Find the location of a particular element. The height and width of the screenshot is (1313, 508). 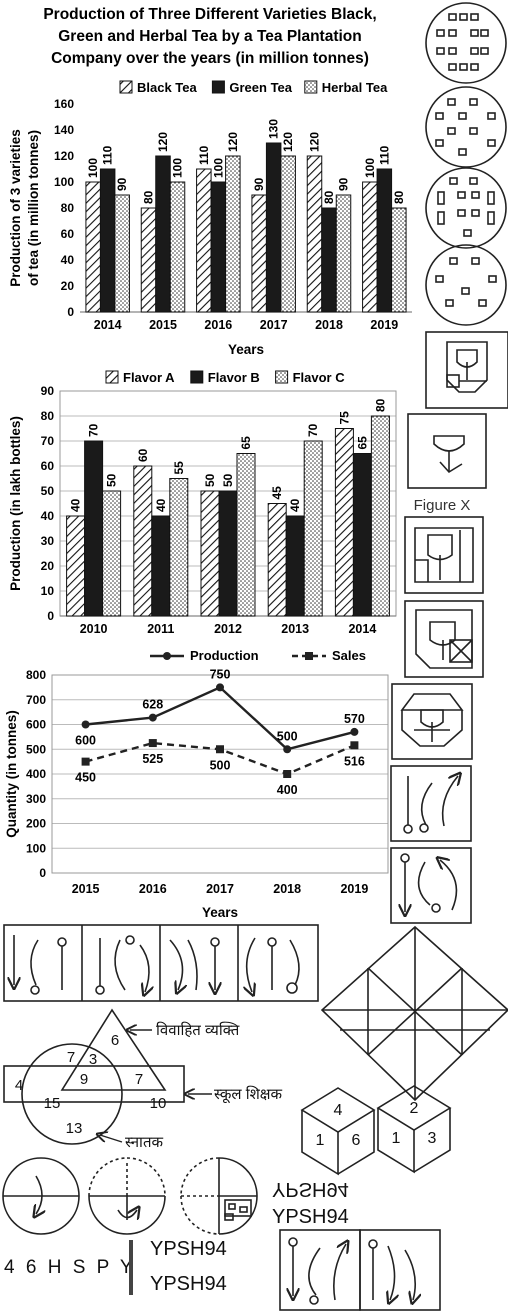

data-label: 75 is located at coordinates (344, 418).